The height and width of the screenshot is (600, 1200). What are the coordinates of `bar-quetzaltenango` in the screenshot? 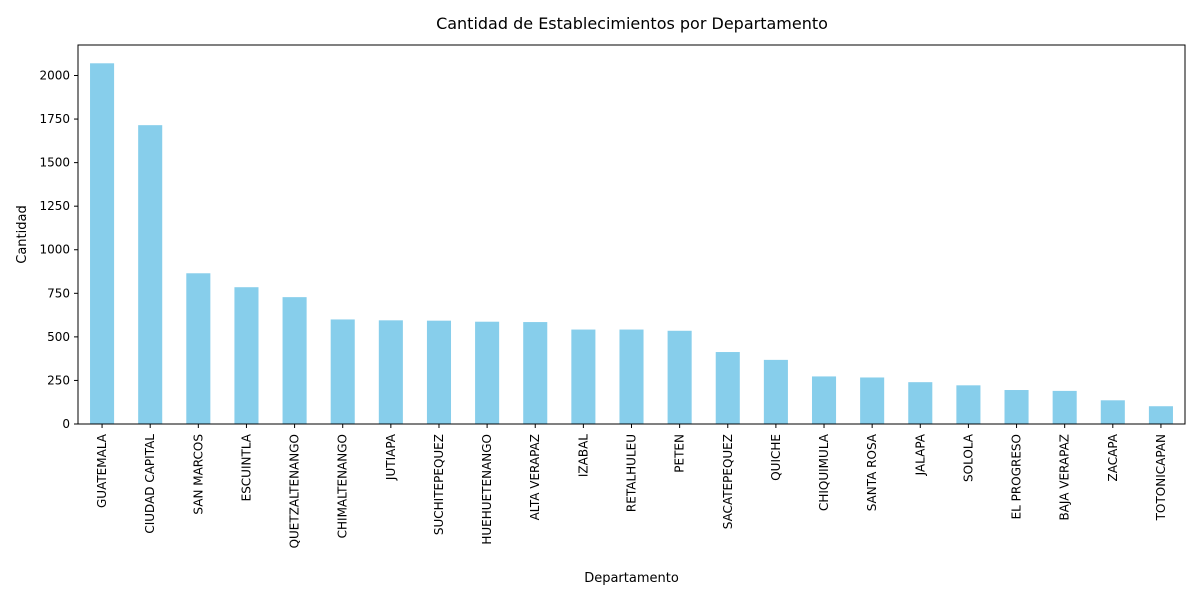 It's located at (294, 360).